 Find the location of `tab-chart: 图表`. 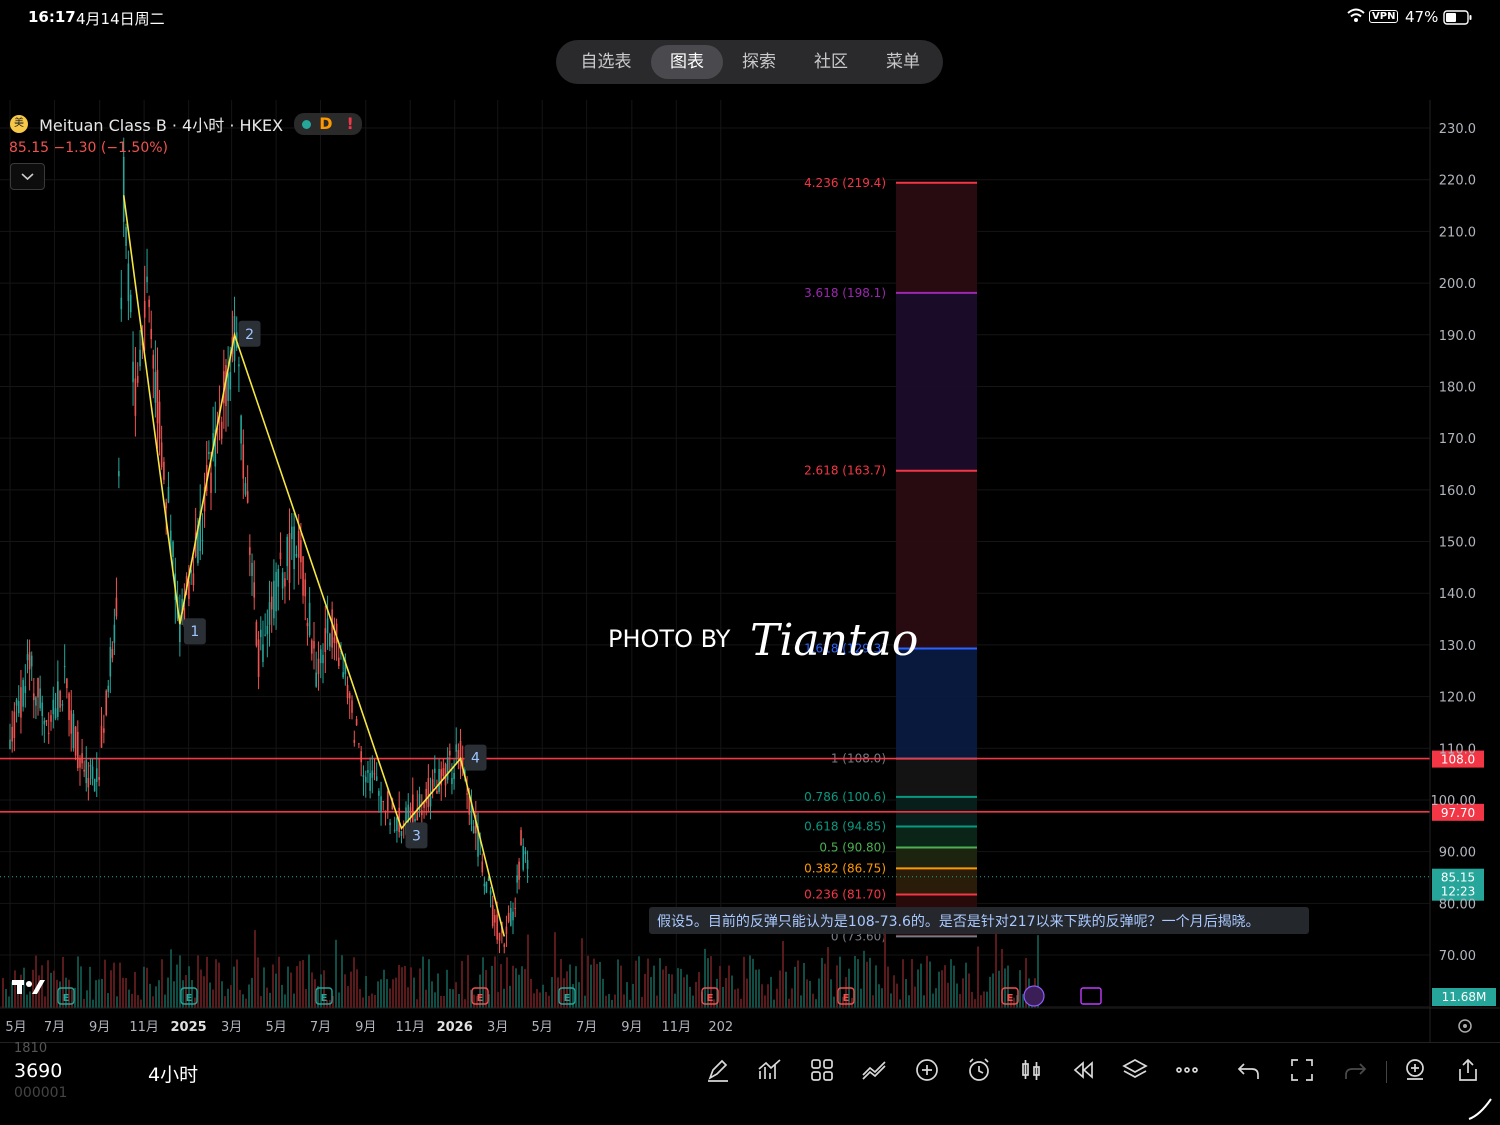

tab-chart: 图表 is located at coordinates (687, 62).